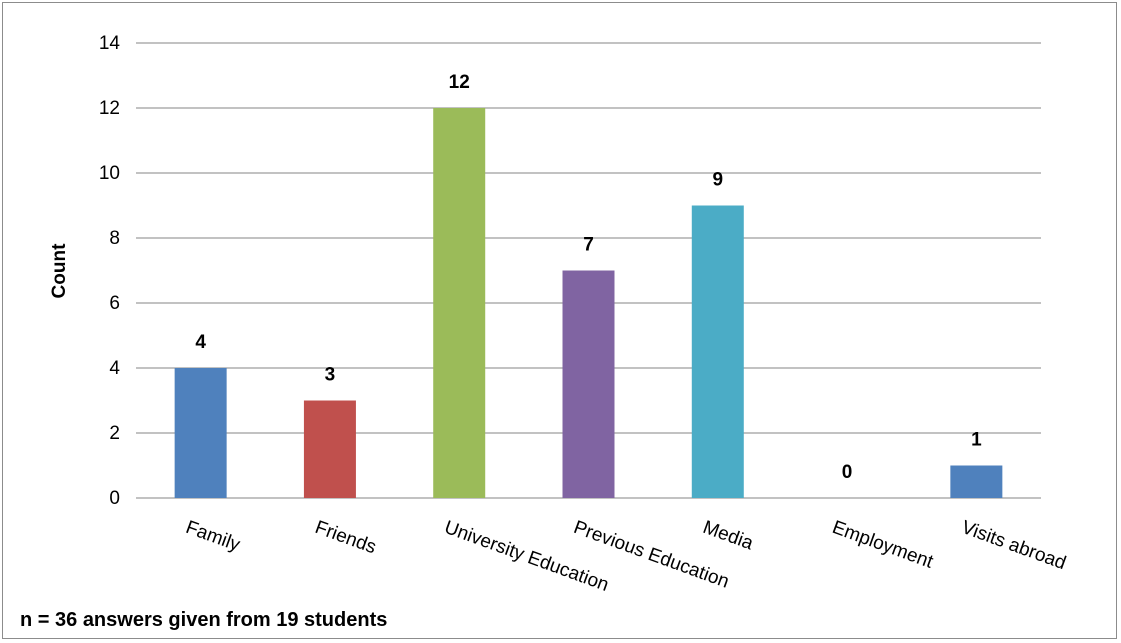  I want to click on x-category-label: Media, so click(728, 536).